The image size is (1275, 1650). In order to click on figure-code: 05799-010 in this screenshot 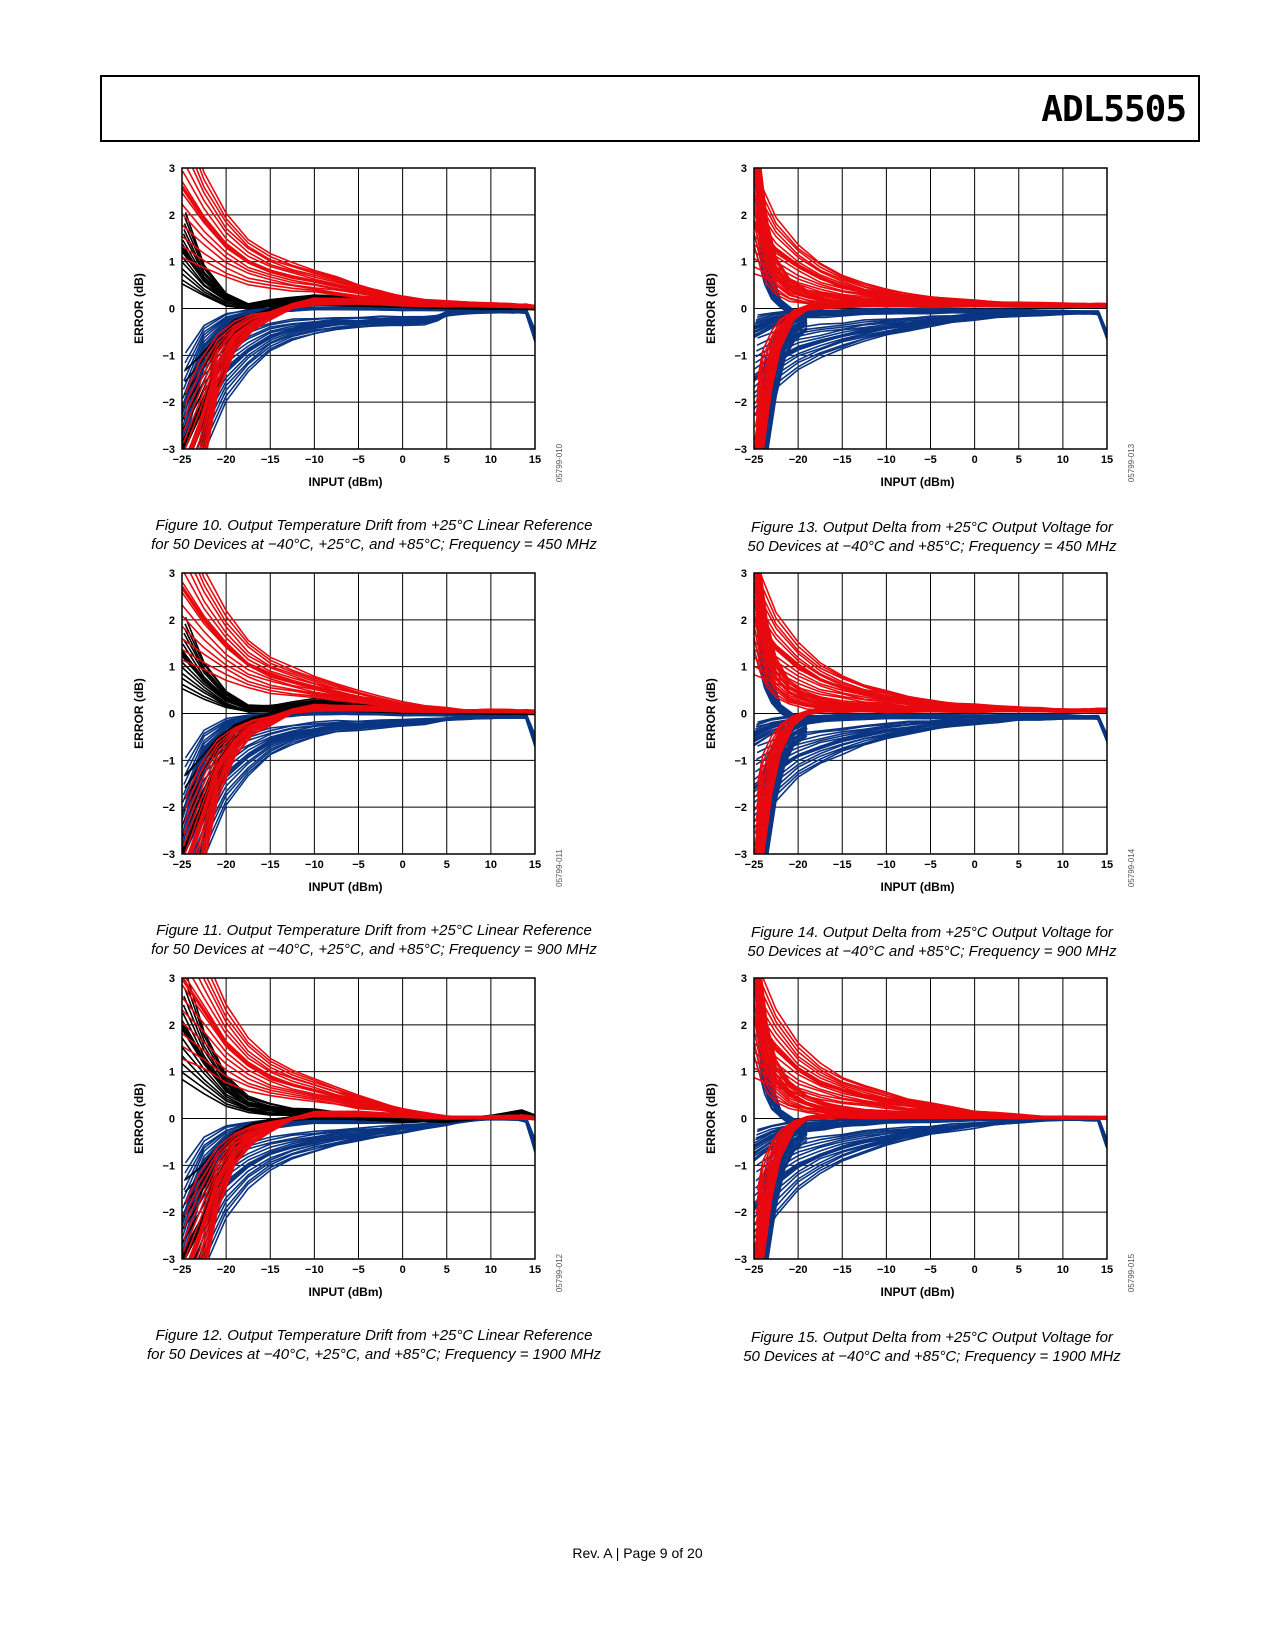, I will do `click(559, 462)`.